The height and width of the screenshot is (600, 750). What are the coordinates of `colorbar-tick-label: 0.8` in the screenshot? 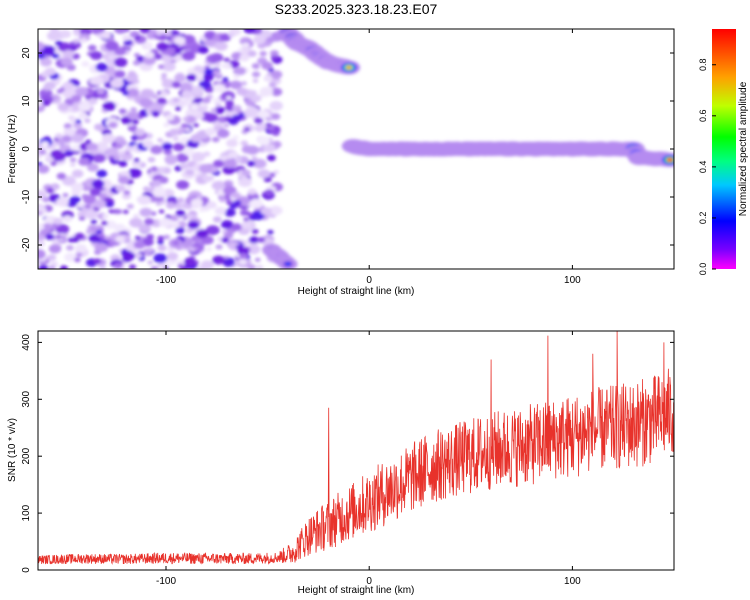 It's located at (703, 64).